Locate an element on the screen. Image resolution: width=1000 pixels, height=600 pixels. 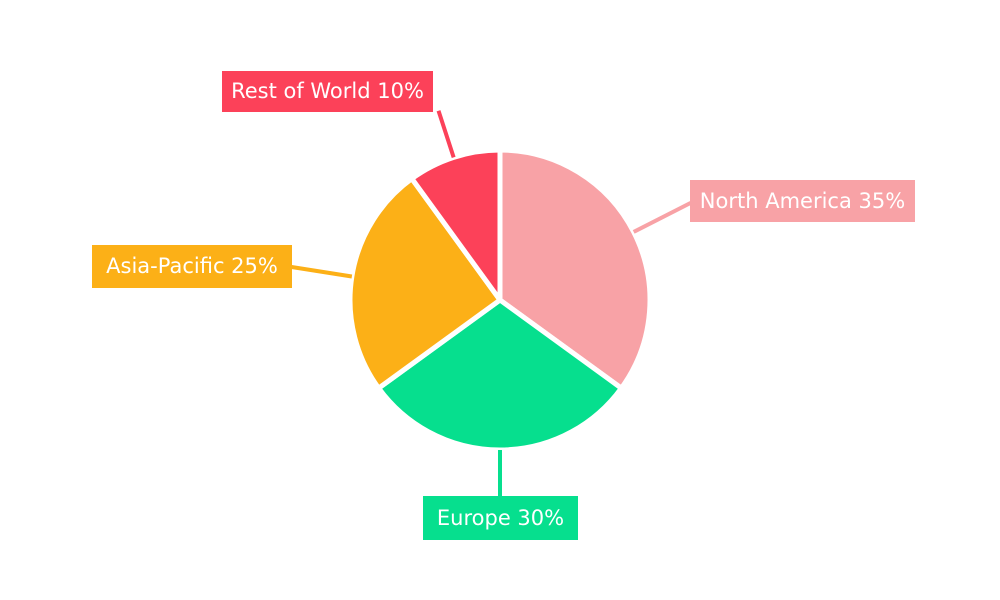
leader-line-rest-of-world is located at coordinates (446, 134).